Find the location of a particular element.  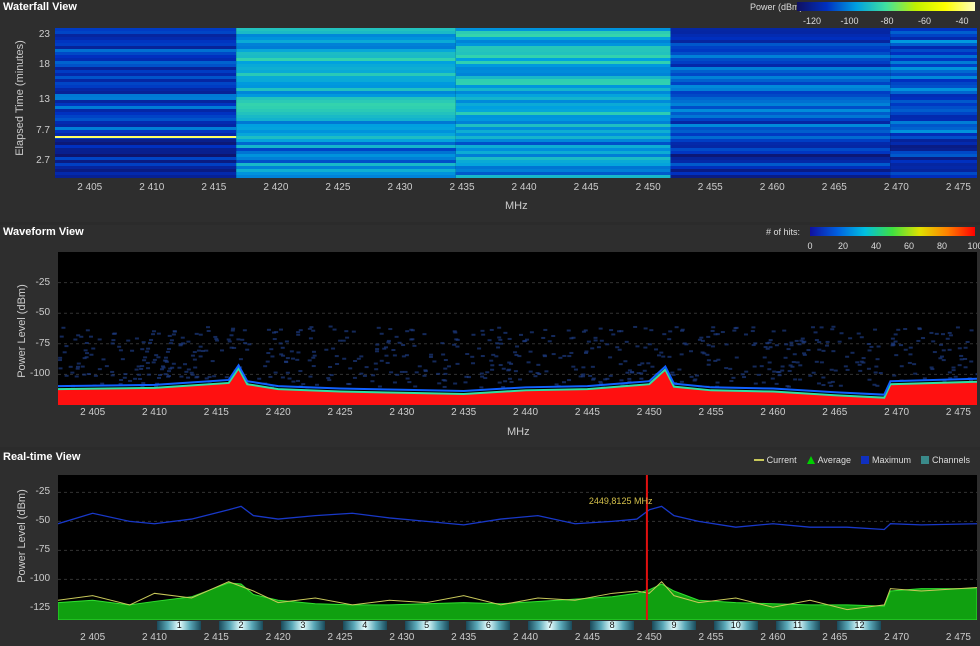

waveform-noise-floor is located at coordinates (517, 386).